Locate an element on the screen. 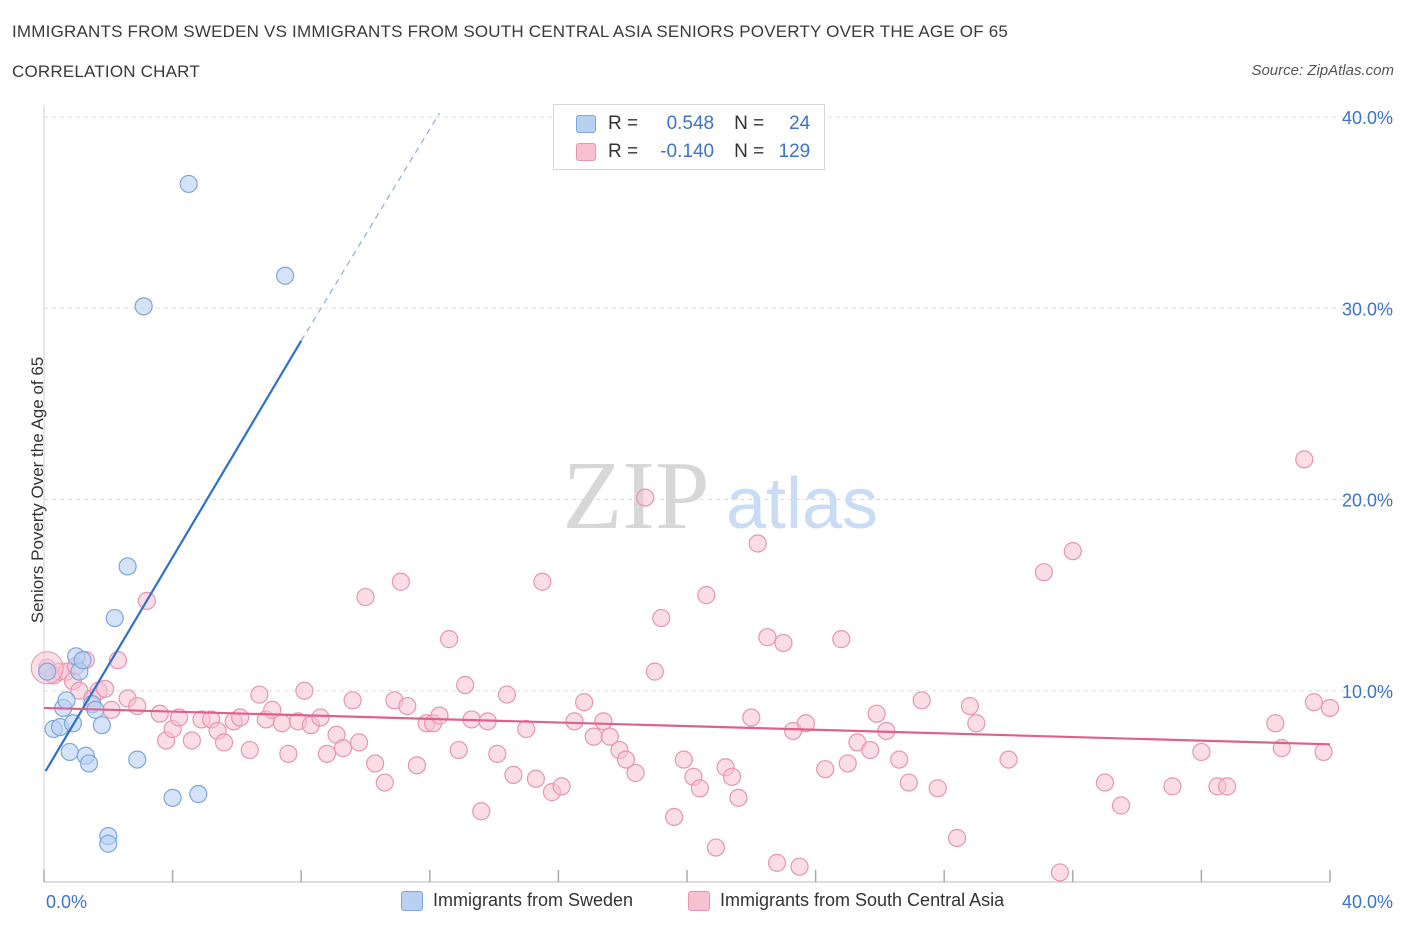 The image size is (1406, 930). y-tick-label: 10.0% is located at coordinates (1367, 692).